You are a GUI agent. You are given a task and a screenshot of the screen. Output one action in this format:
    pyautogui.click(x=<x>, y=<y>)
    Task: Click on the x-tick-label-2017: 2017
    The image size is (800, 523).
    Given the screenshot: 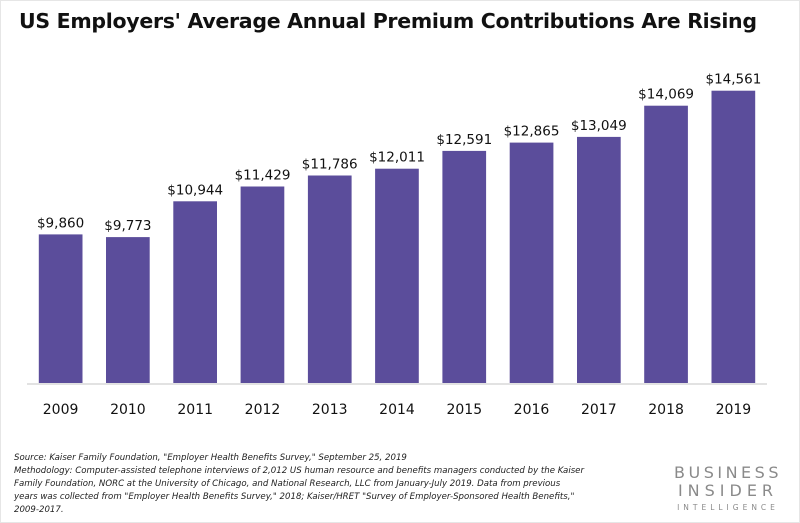 What is the action you would take?
    pyautogui.click(x=599, y=410)
    